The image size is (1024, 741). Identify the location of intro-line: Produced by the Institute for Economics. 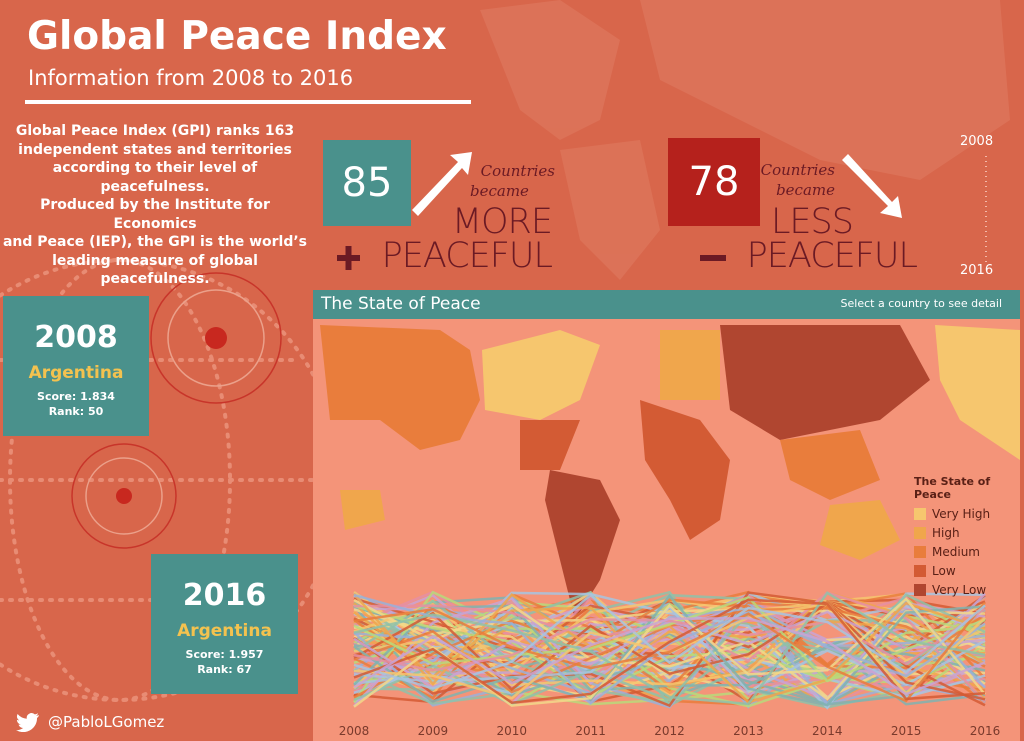
(155, 214).